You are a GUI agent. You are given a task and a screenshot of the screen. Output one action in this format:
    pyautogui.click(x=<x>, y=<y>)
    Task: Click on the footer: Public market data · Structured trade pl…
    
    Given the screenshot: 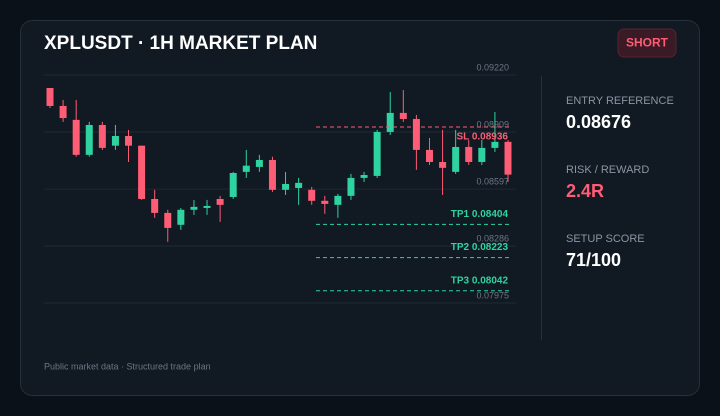 What is the action you would take?
    pyautogui.click(x=127, y=366)
    